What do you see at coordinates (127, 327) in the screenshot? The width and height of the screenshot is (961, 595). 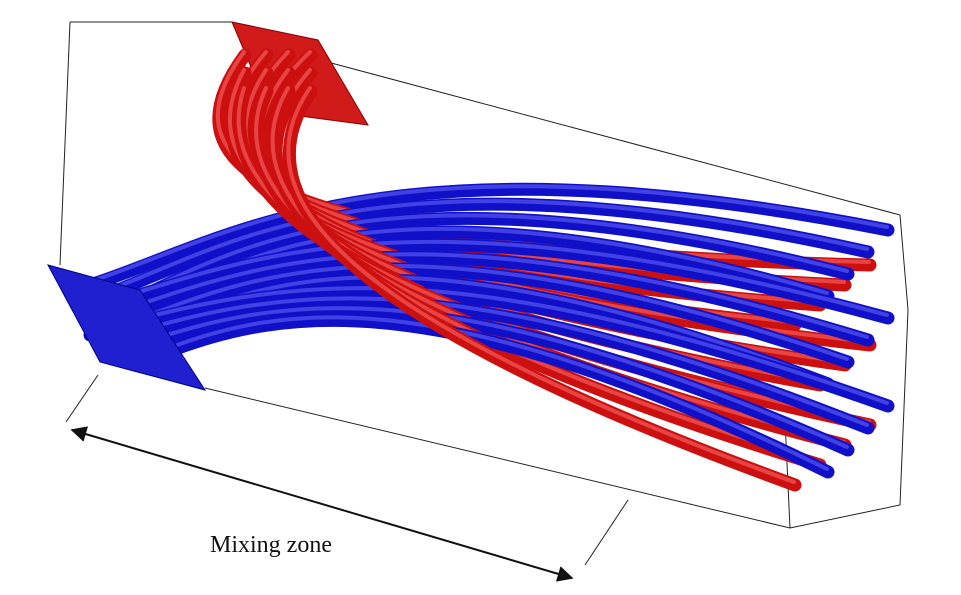 I see `blue-inlet` at bounding box center [127, 327].